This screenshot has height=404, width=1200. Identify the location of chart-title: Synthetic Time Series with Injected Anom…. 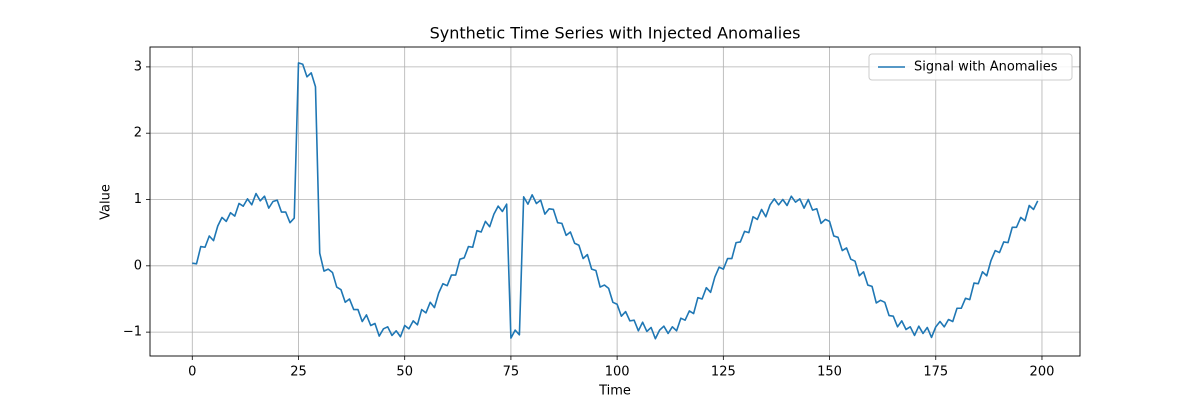
(615, 33).